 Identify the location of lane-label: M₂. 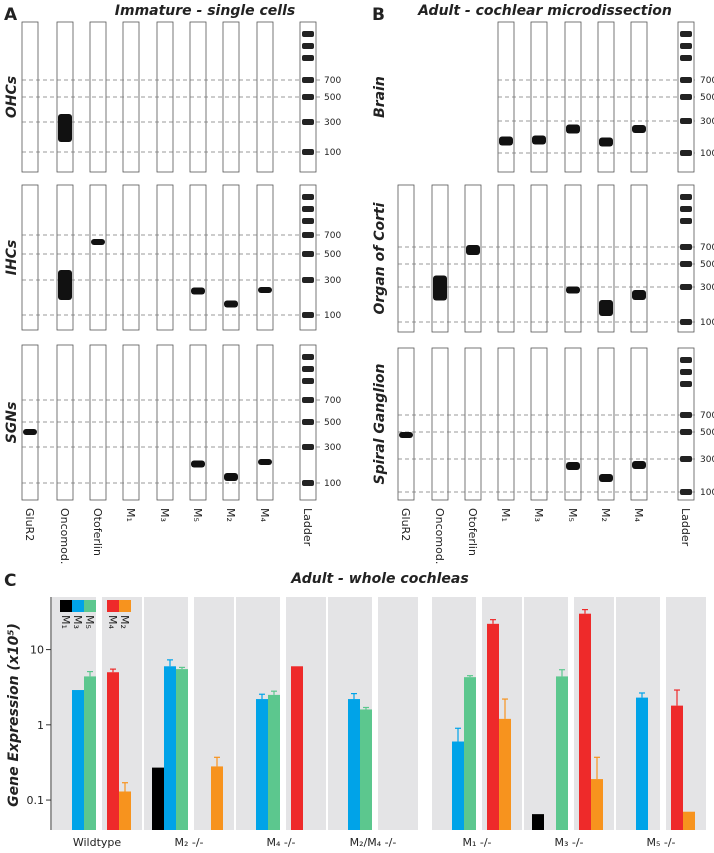
(230, 515).